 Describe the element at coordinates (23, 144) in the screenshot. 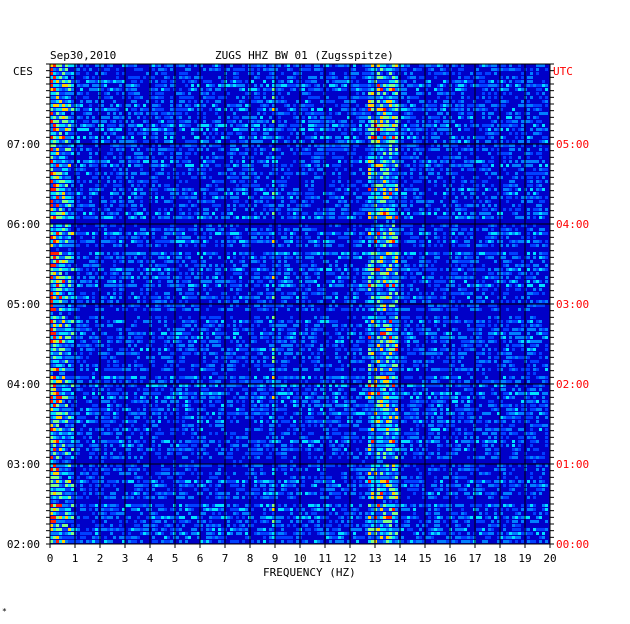

I see `left-time-label: 07:00` at that location.